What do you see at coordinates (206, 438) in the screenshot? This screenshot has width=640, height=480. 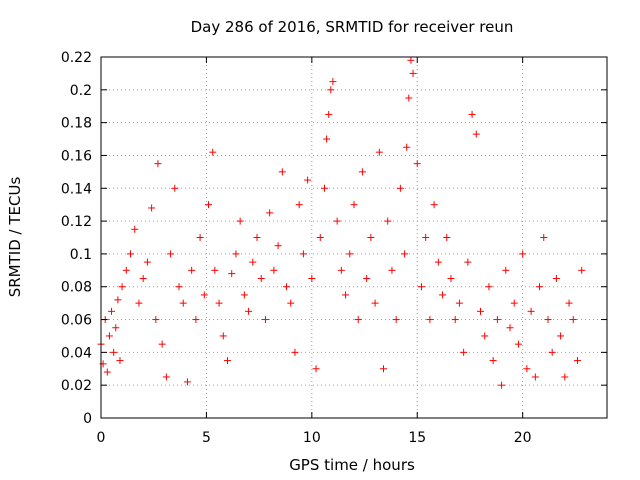 I see `x-tick-label: 5` at bounding box center [206, 438].